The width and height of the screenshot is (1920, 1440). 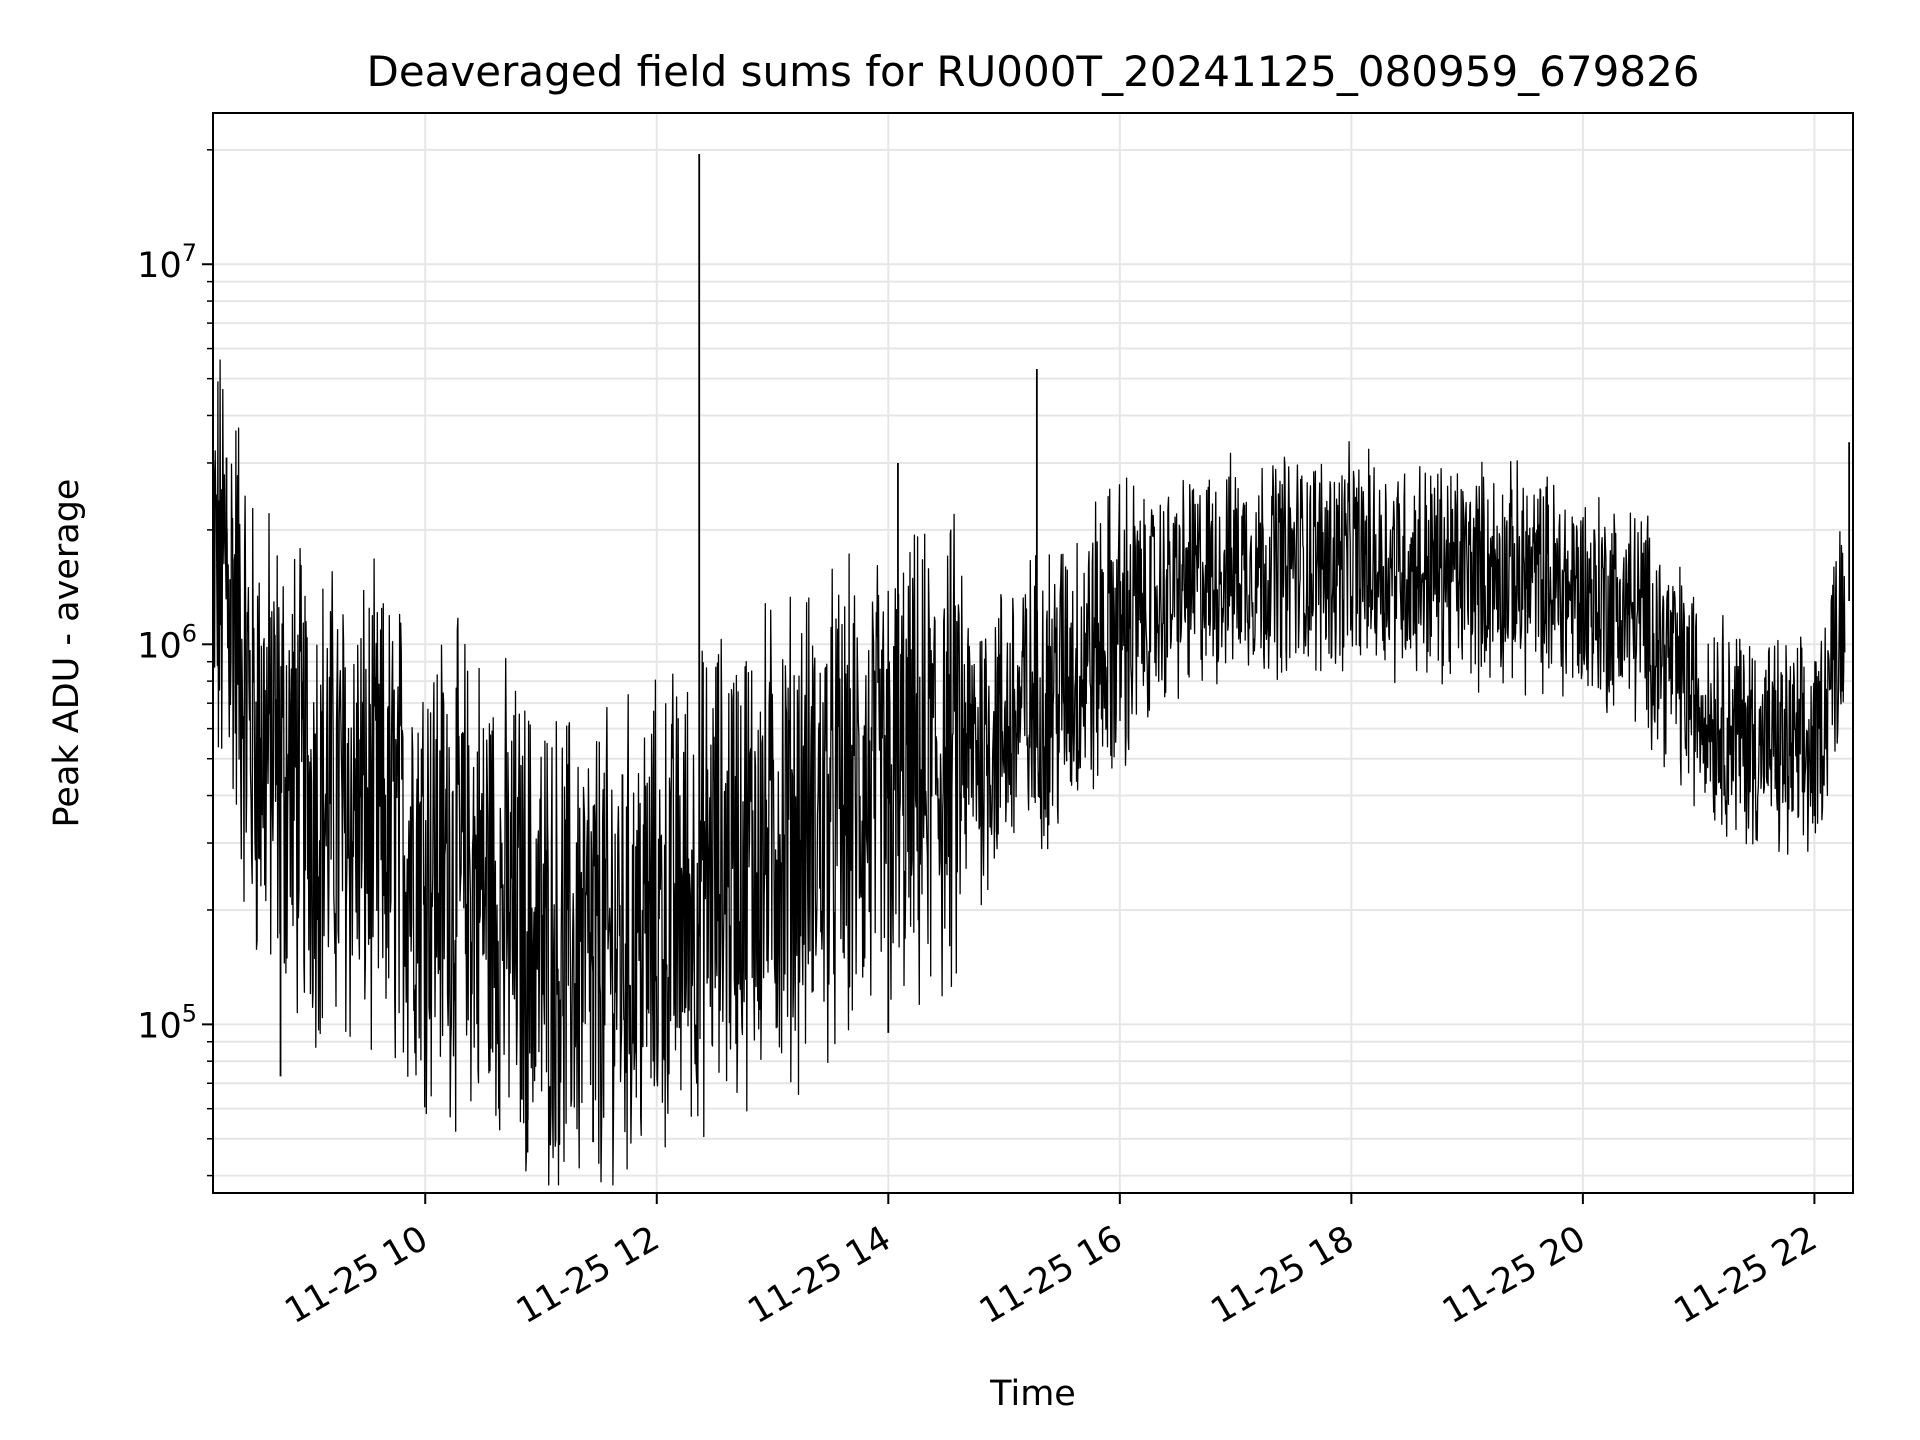 I want to click on y-axis-label: Peak ADU - average, so click(x=67, y=653).